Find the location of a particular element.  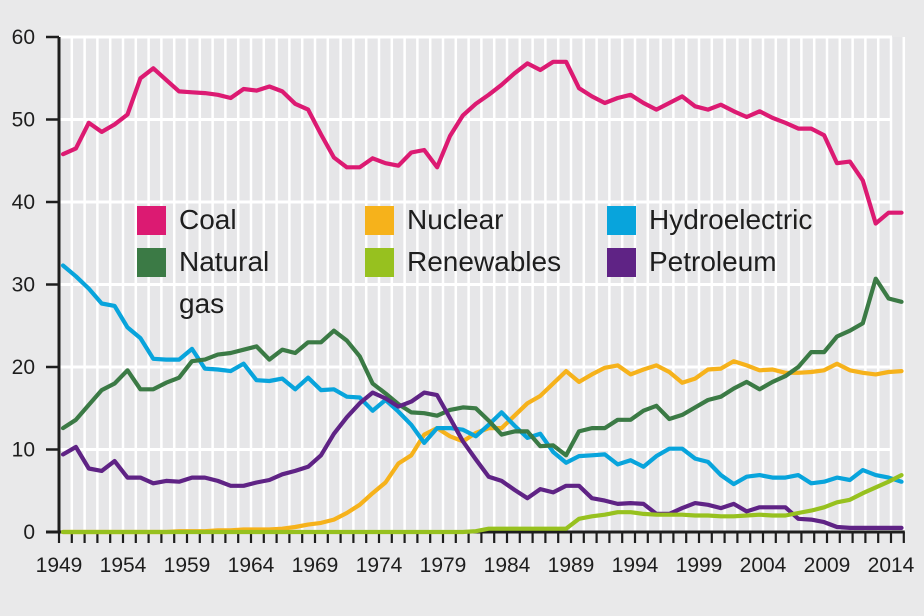

legend-item-coal: Coal is located at coordinates (187, 222).